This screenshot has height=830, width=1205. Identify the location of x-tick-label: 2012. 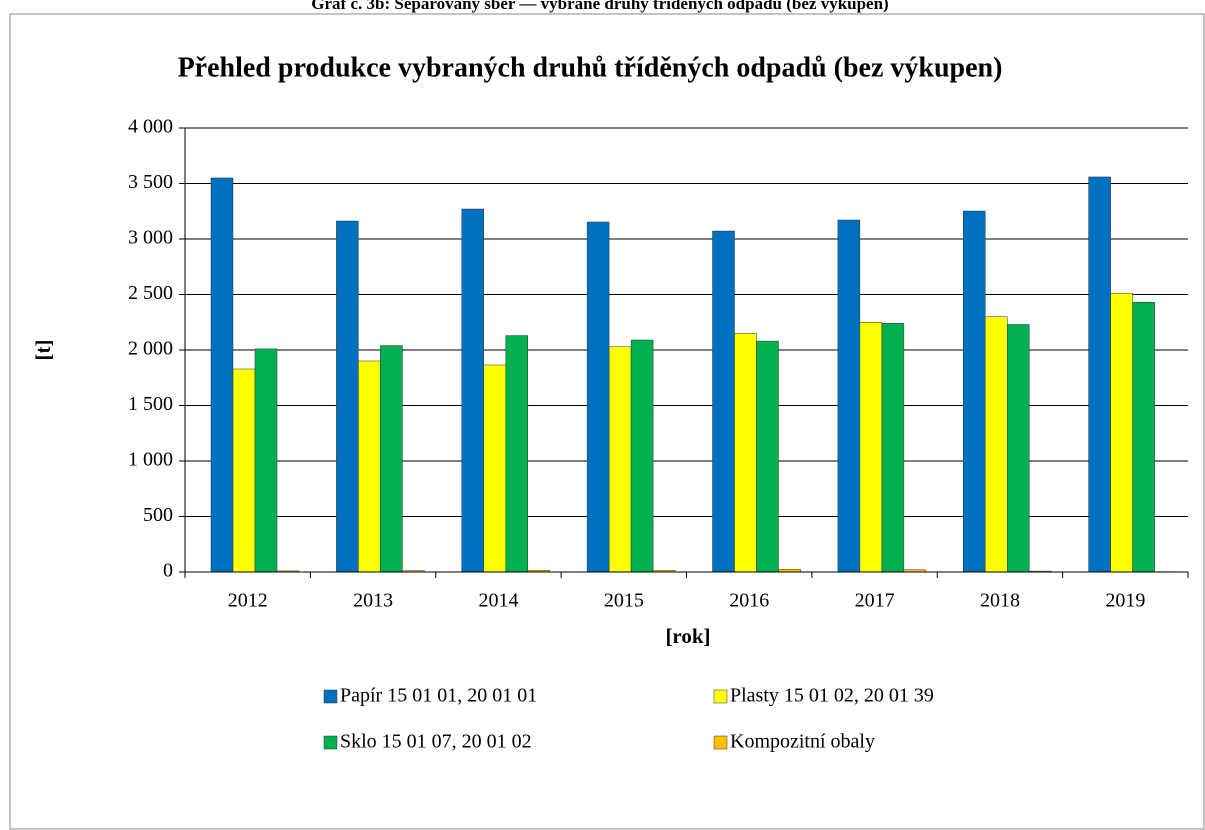
(248, 601).